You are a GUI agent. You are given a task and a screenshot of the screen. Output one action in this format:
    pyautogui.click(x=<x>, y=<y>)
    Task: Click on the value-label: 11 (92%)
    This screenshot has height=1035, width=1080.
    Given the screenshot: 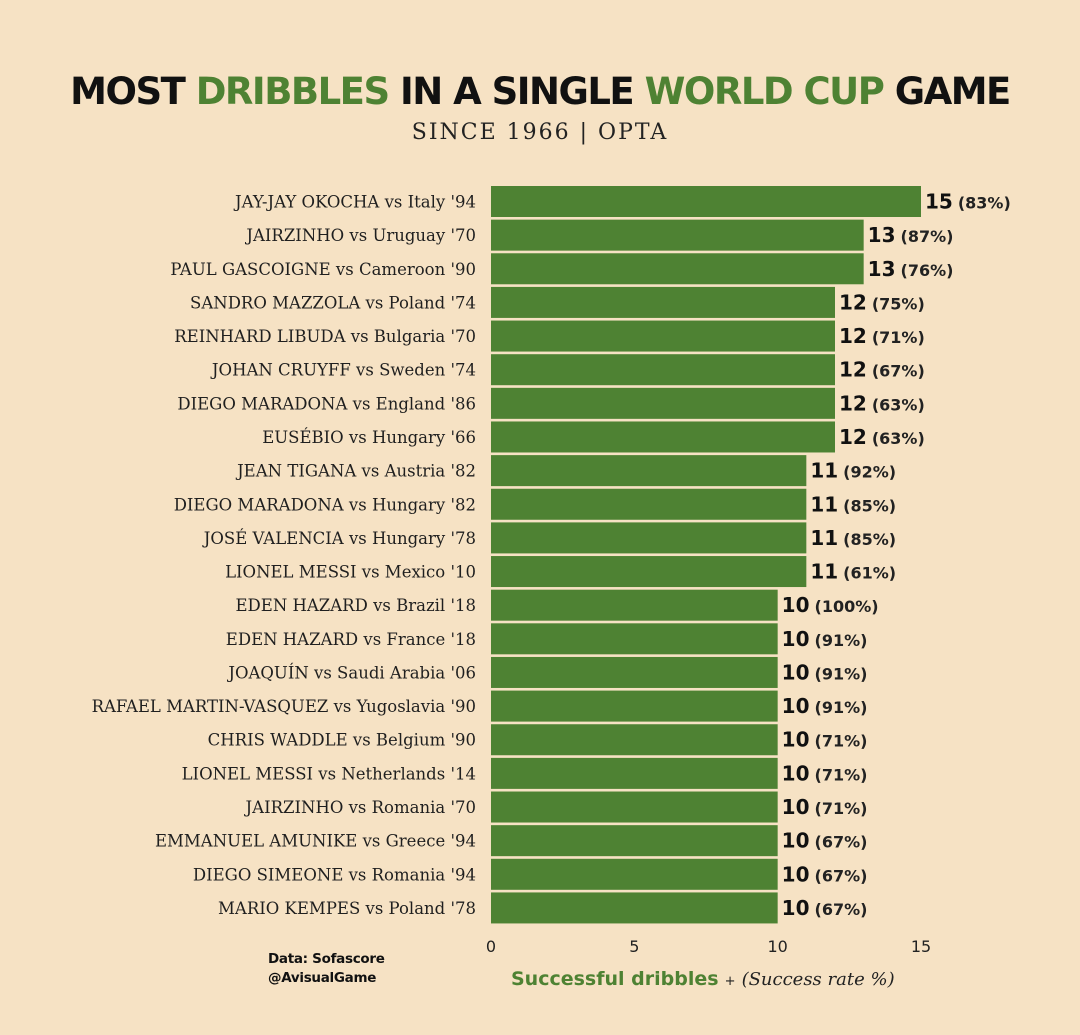 What is the action you would take?
    pyautogui.click(x=853, y=471)
    